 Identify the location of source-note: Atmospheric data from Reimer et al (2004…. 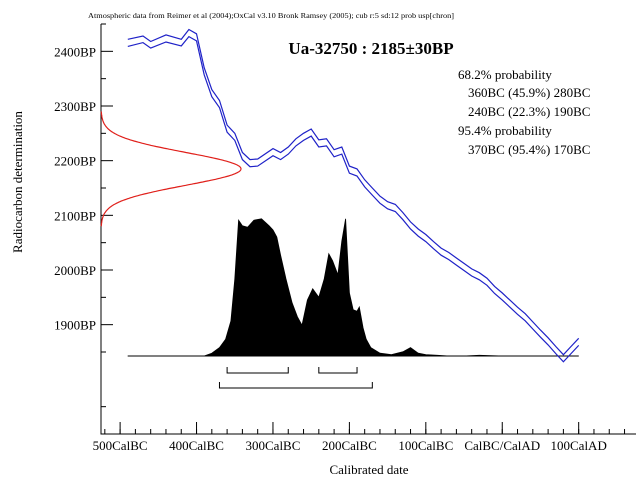
(271, 15).